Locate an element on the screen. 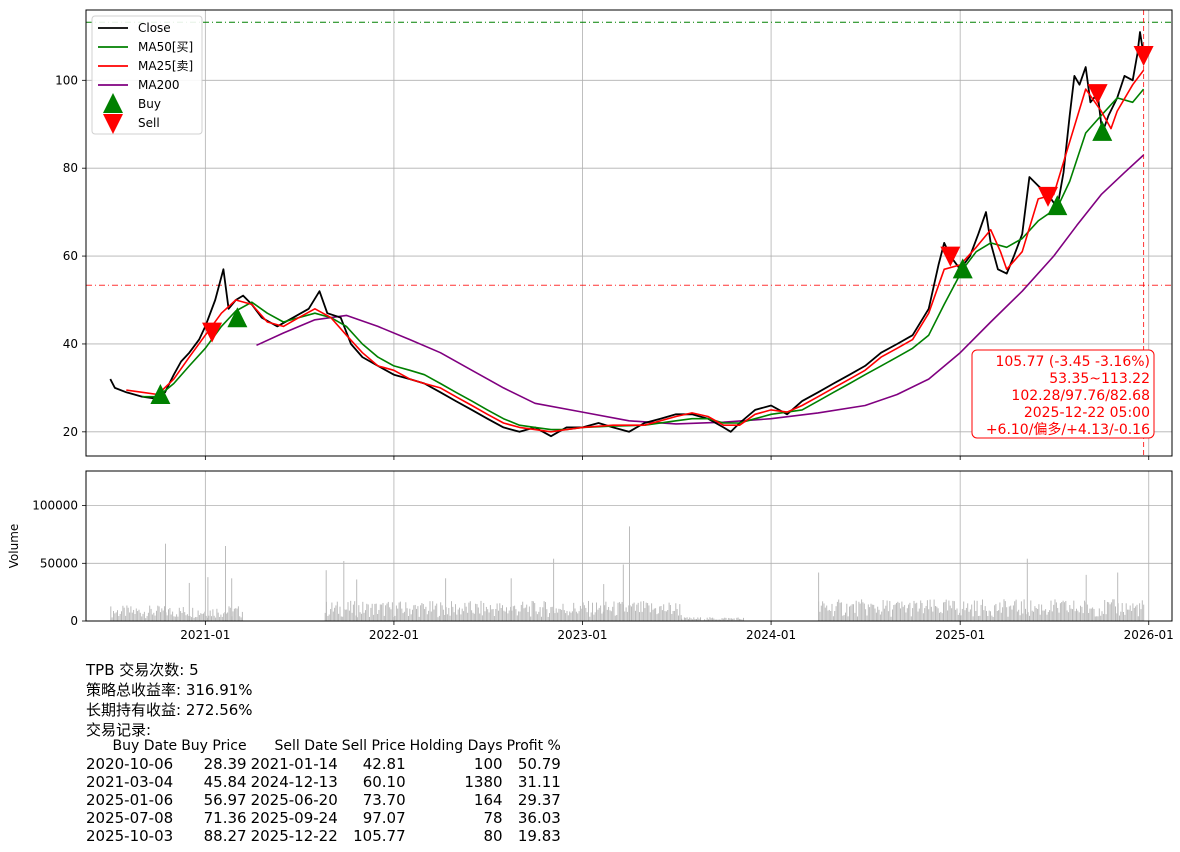 This screenshot has height=852, width=1180. table-cell: 2021-01-14 is located at coordinates (294, 764).